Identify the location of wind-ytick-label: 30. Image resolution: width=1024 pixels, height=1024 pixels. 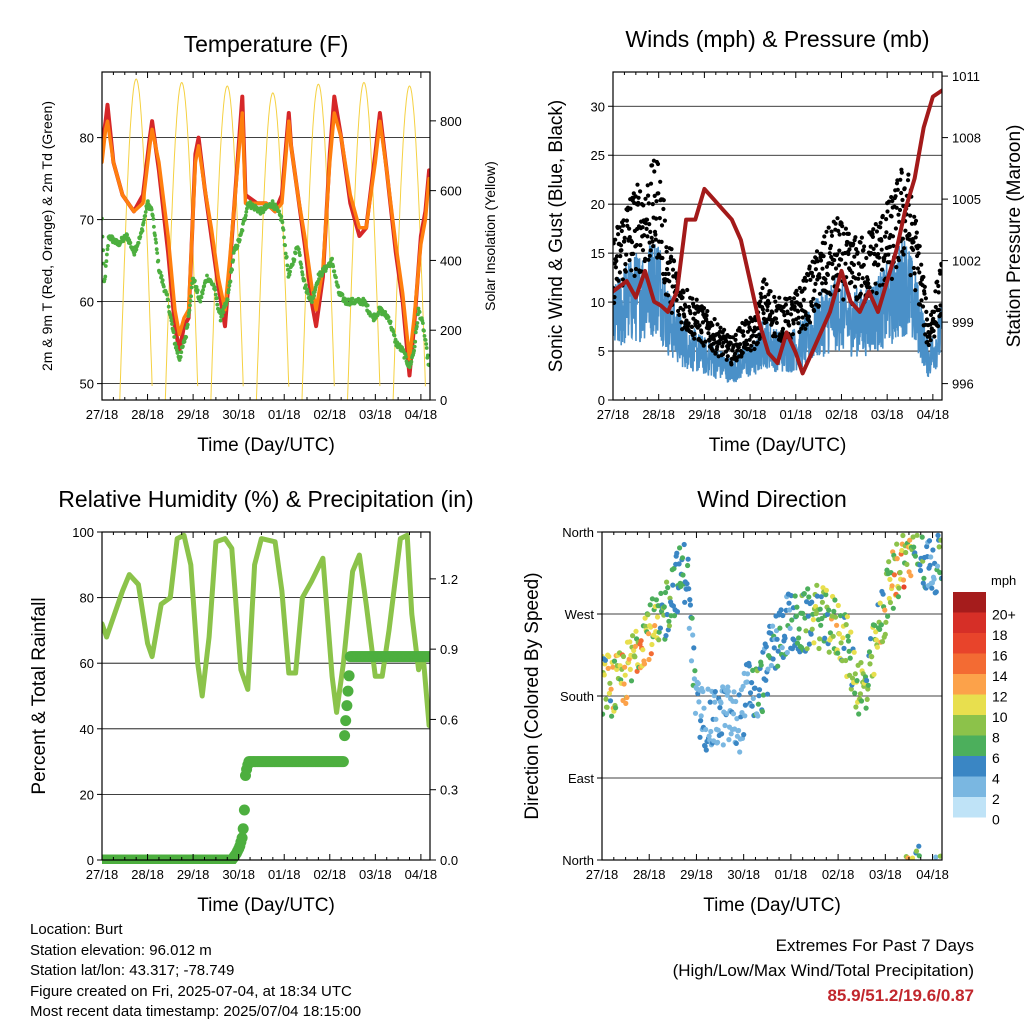
(598, 106).